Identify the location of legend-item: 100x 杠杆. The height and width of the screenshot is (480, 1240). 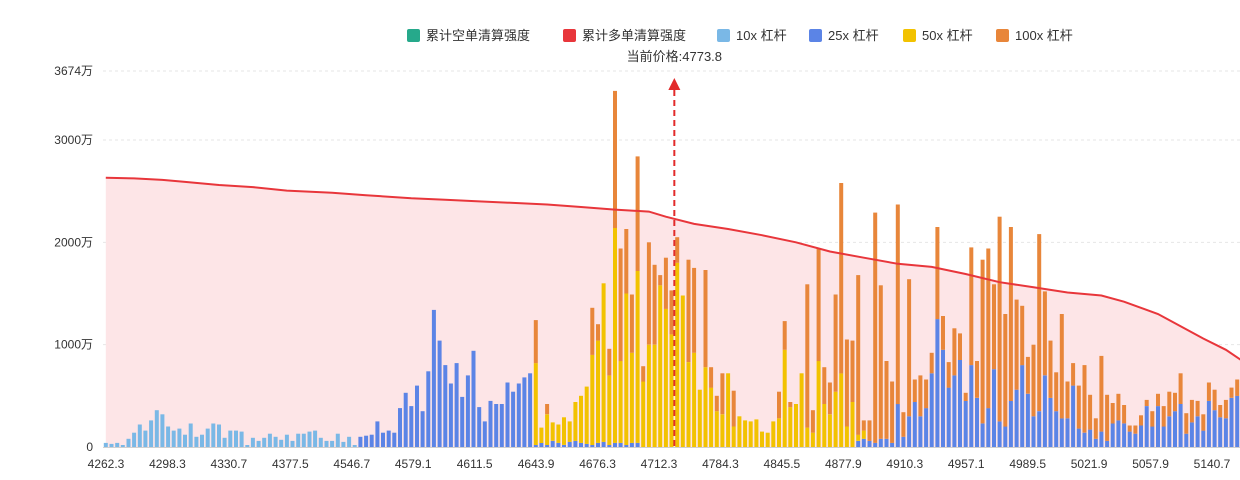
(1034, 35).